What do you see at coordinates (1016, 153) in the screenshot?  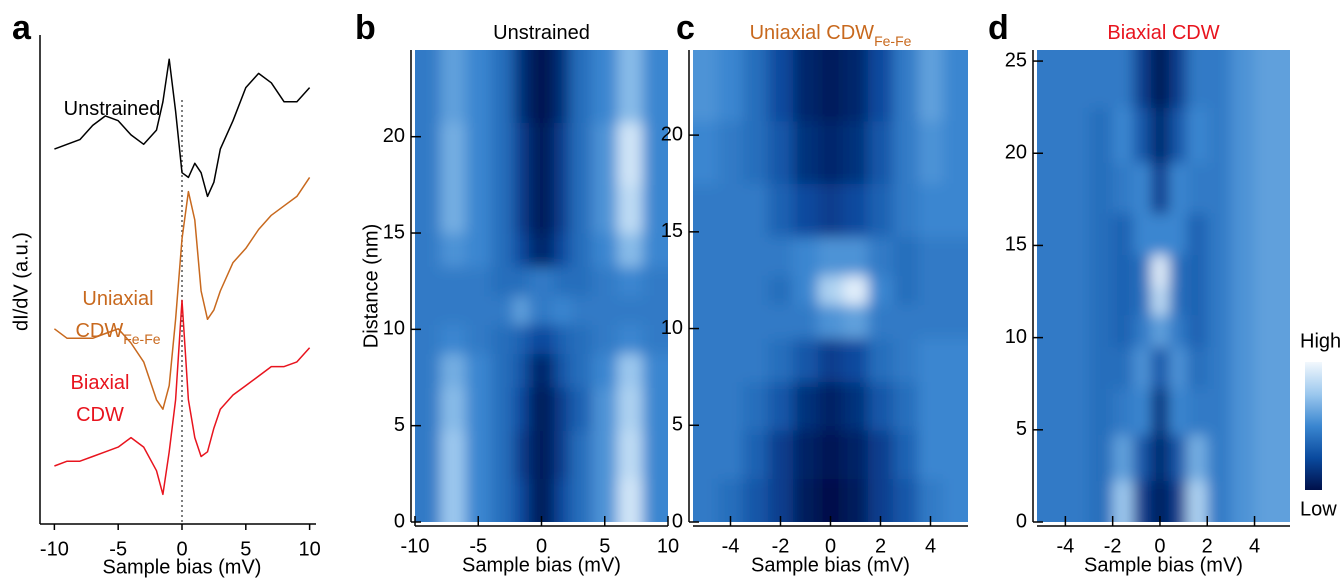 I see `y-tick-label: 20` at bounding box center [1016, 153].